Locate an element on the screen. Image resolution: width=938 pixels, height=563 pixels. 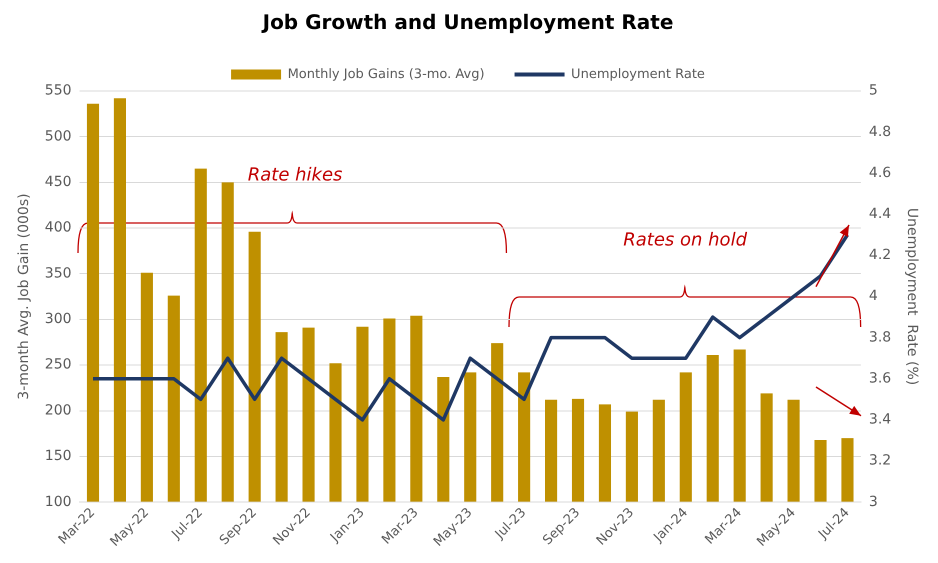
y2-tick-label: 3 is located at coordinates (873, 502).